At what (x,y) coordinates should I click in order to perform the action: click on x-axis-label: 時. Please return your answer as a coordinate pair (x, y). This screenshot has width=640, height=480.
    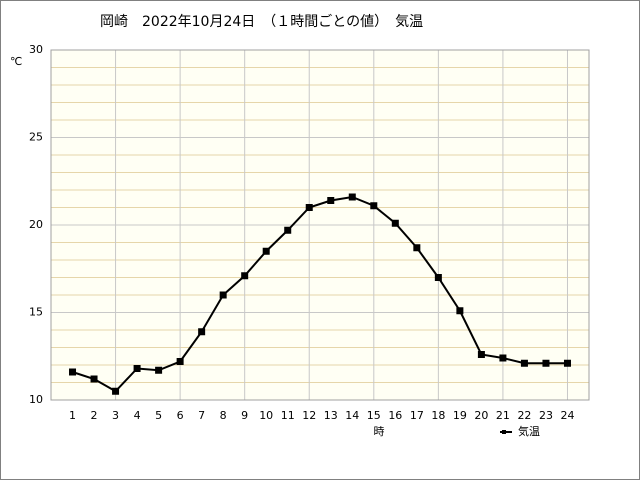
    Looking at the image, I should click on (379, 431).